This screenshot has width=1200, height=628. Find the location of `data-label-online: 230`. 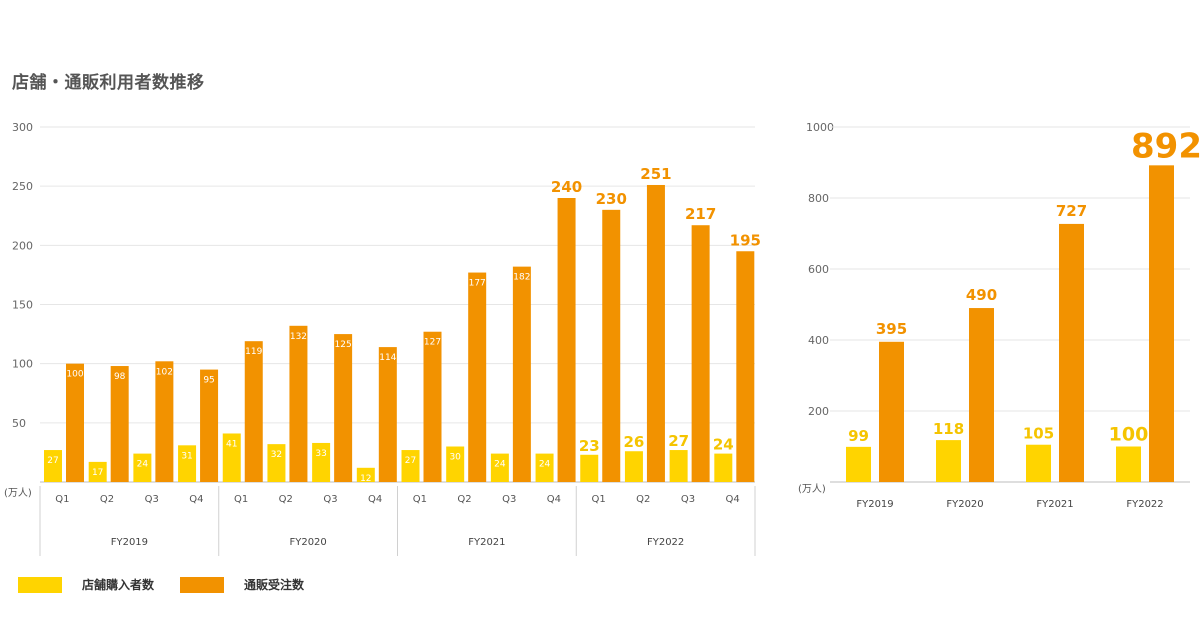

data-label-online: 230 is located at coordinates (611, 199).